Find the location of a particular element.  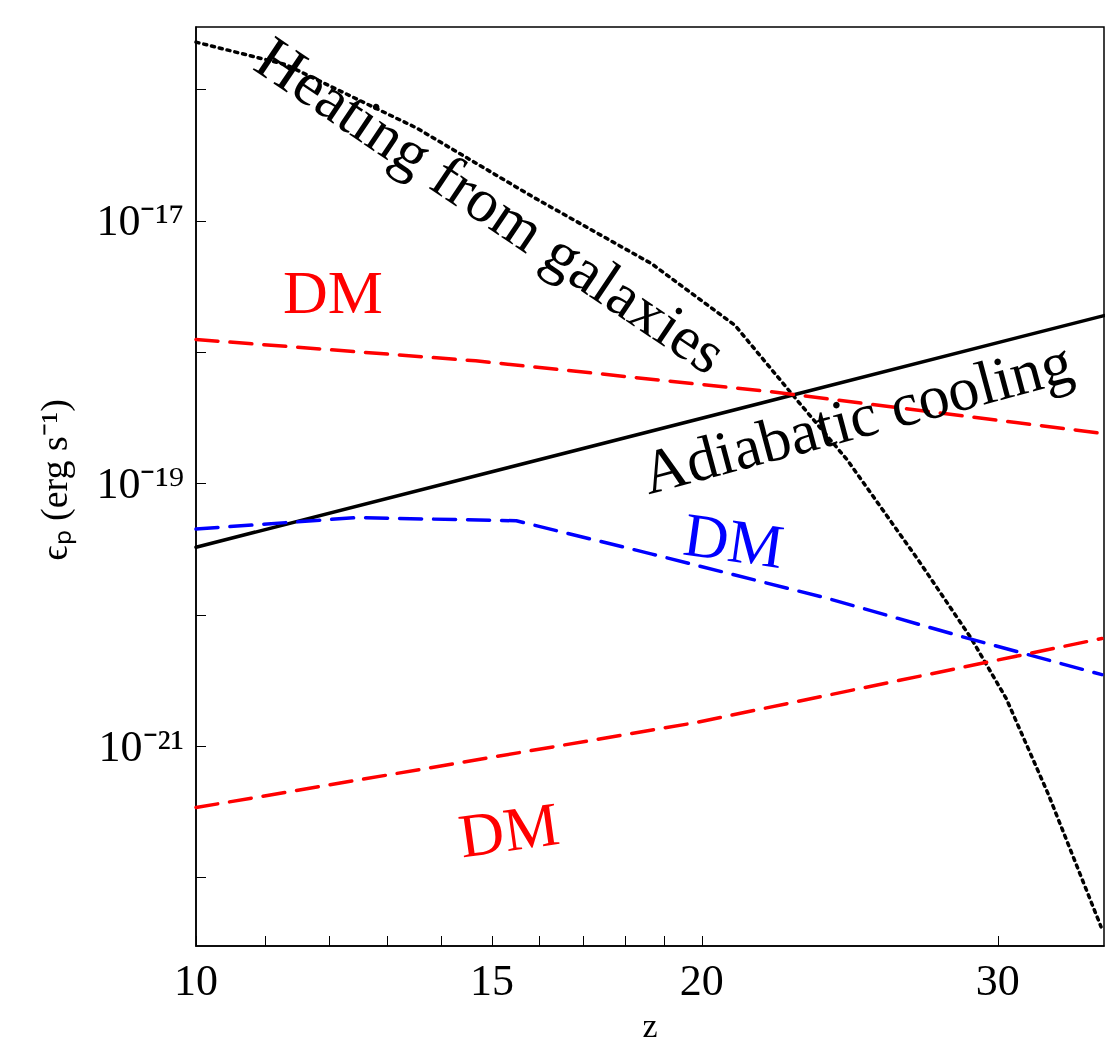

series-label: DM is located at coordinates (333, 292).